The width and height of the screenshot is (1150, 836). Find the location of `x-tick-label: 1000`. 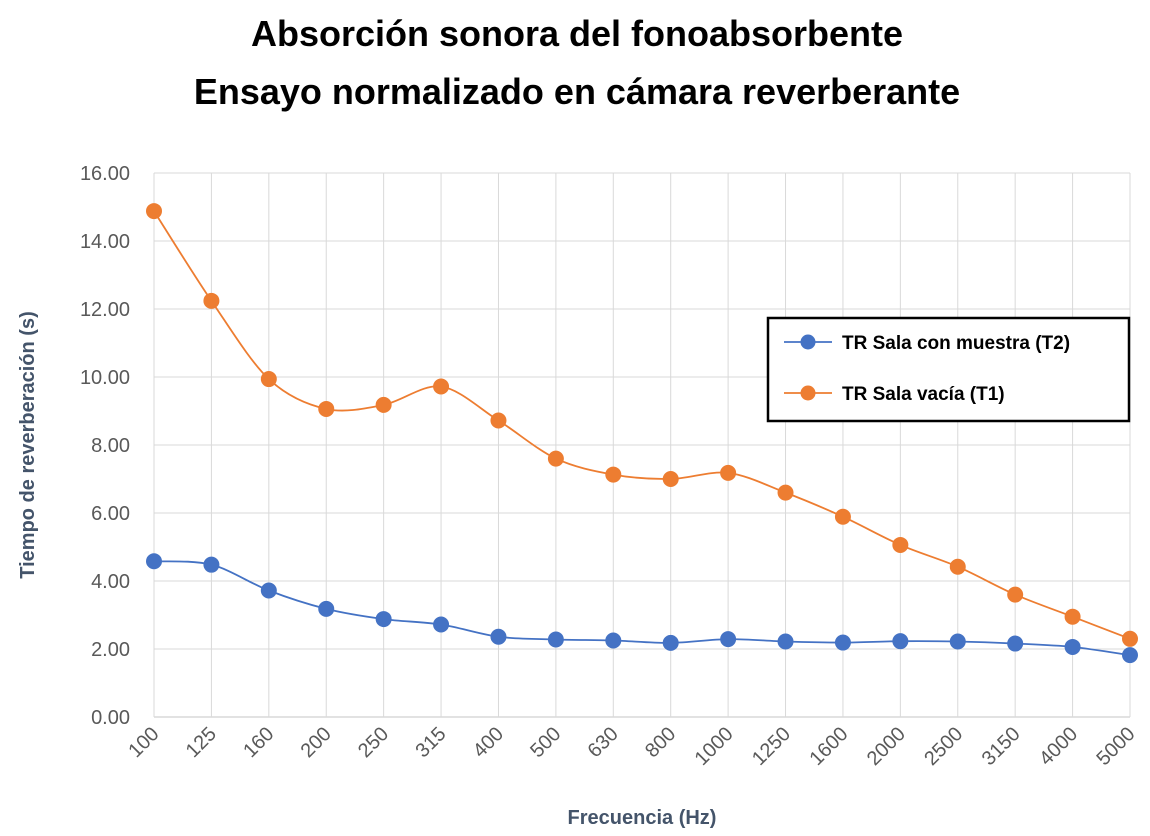

x-tick-label: 1000 is located at coordinates (714, 746).